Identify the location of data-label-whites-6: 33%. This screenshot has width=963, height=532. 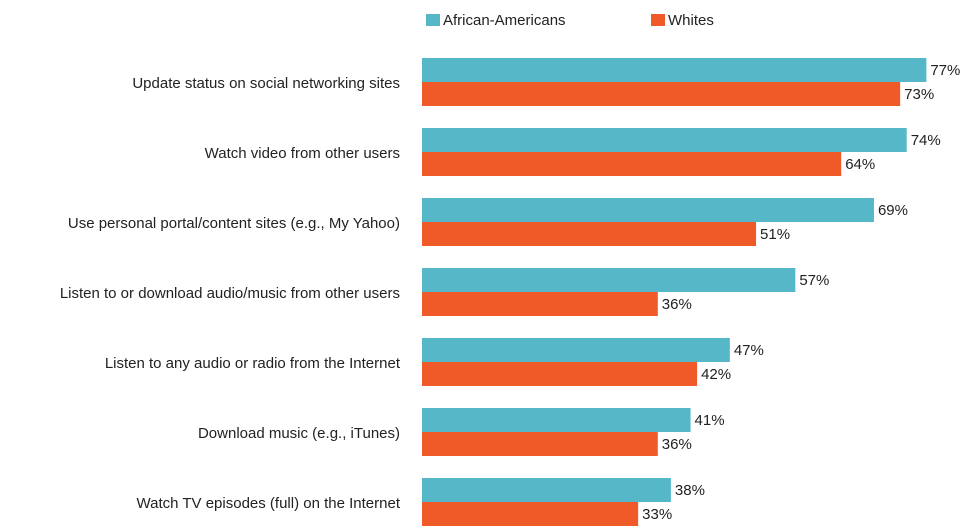
(657, 514).